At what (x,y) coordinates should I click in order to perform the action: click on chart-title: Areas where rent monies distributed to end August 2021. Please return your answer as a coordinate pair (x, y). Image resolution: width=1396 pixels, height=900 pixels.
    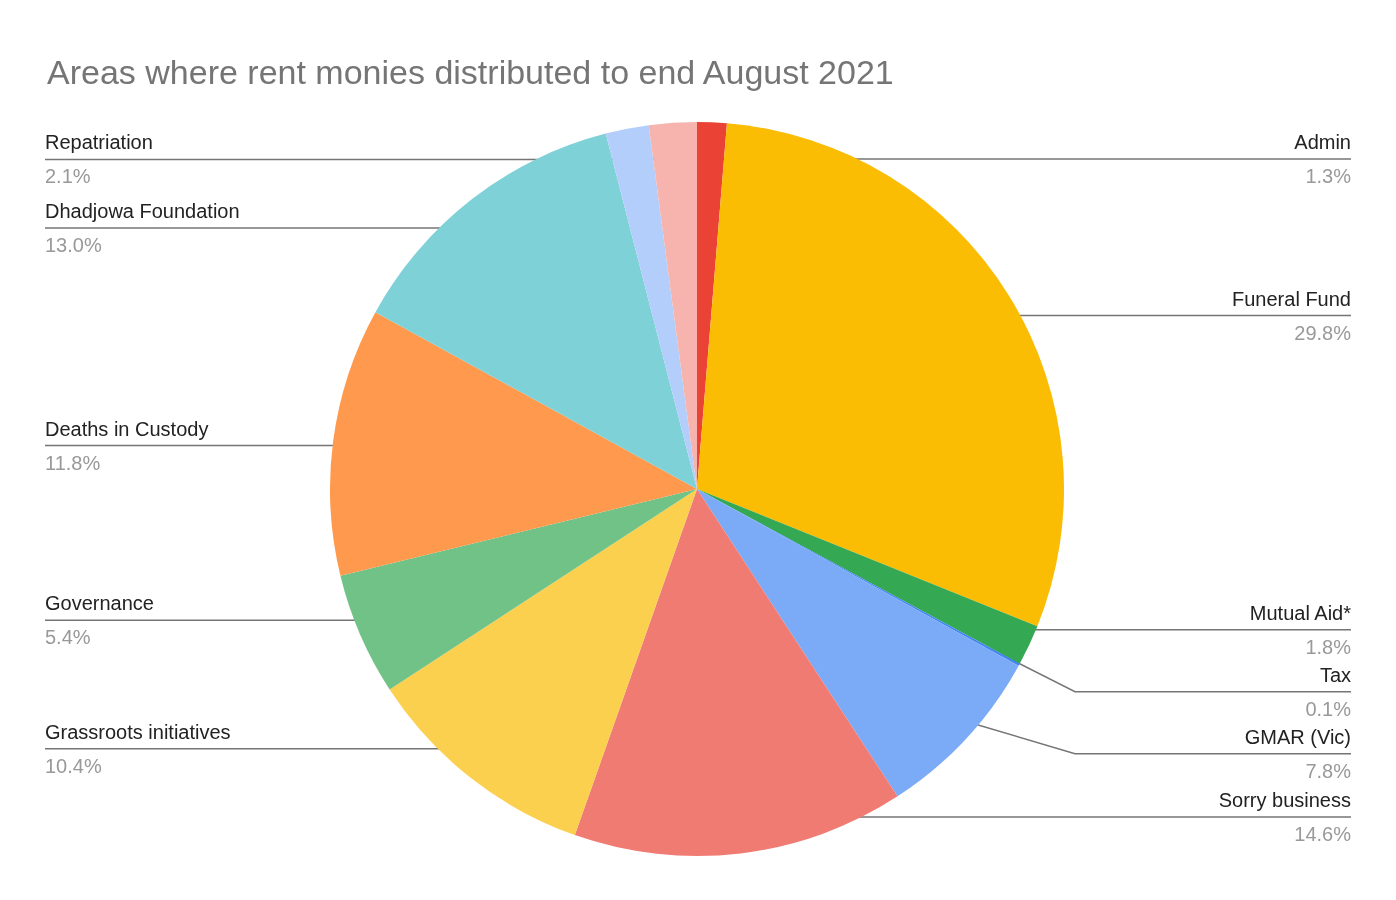
    Looking at the image, I should click on (470, 72).